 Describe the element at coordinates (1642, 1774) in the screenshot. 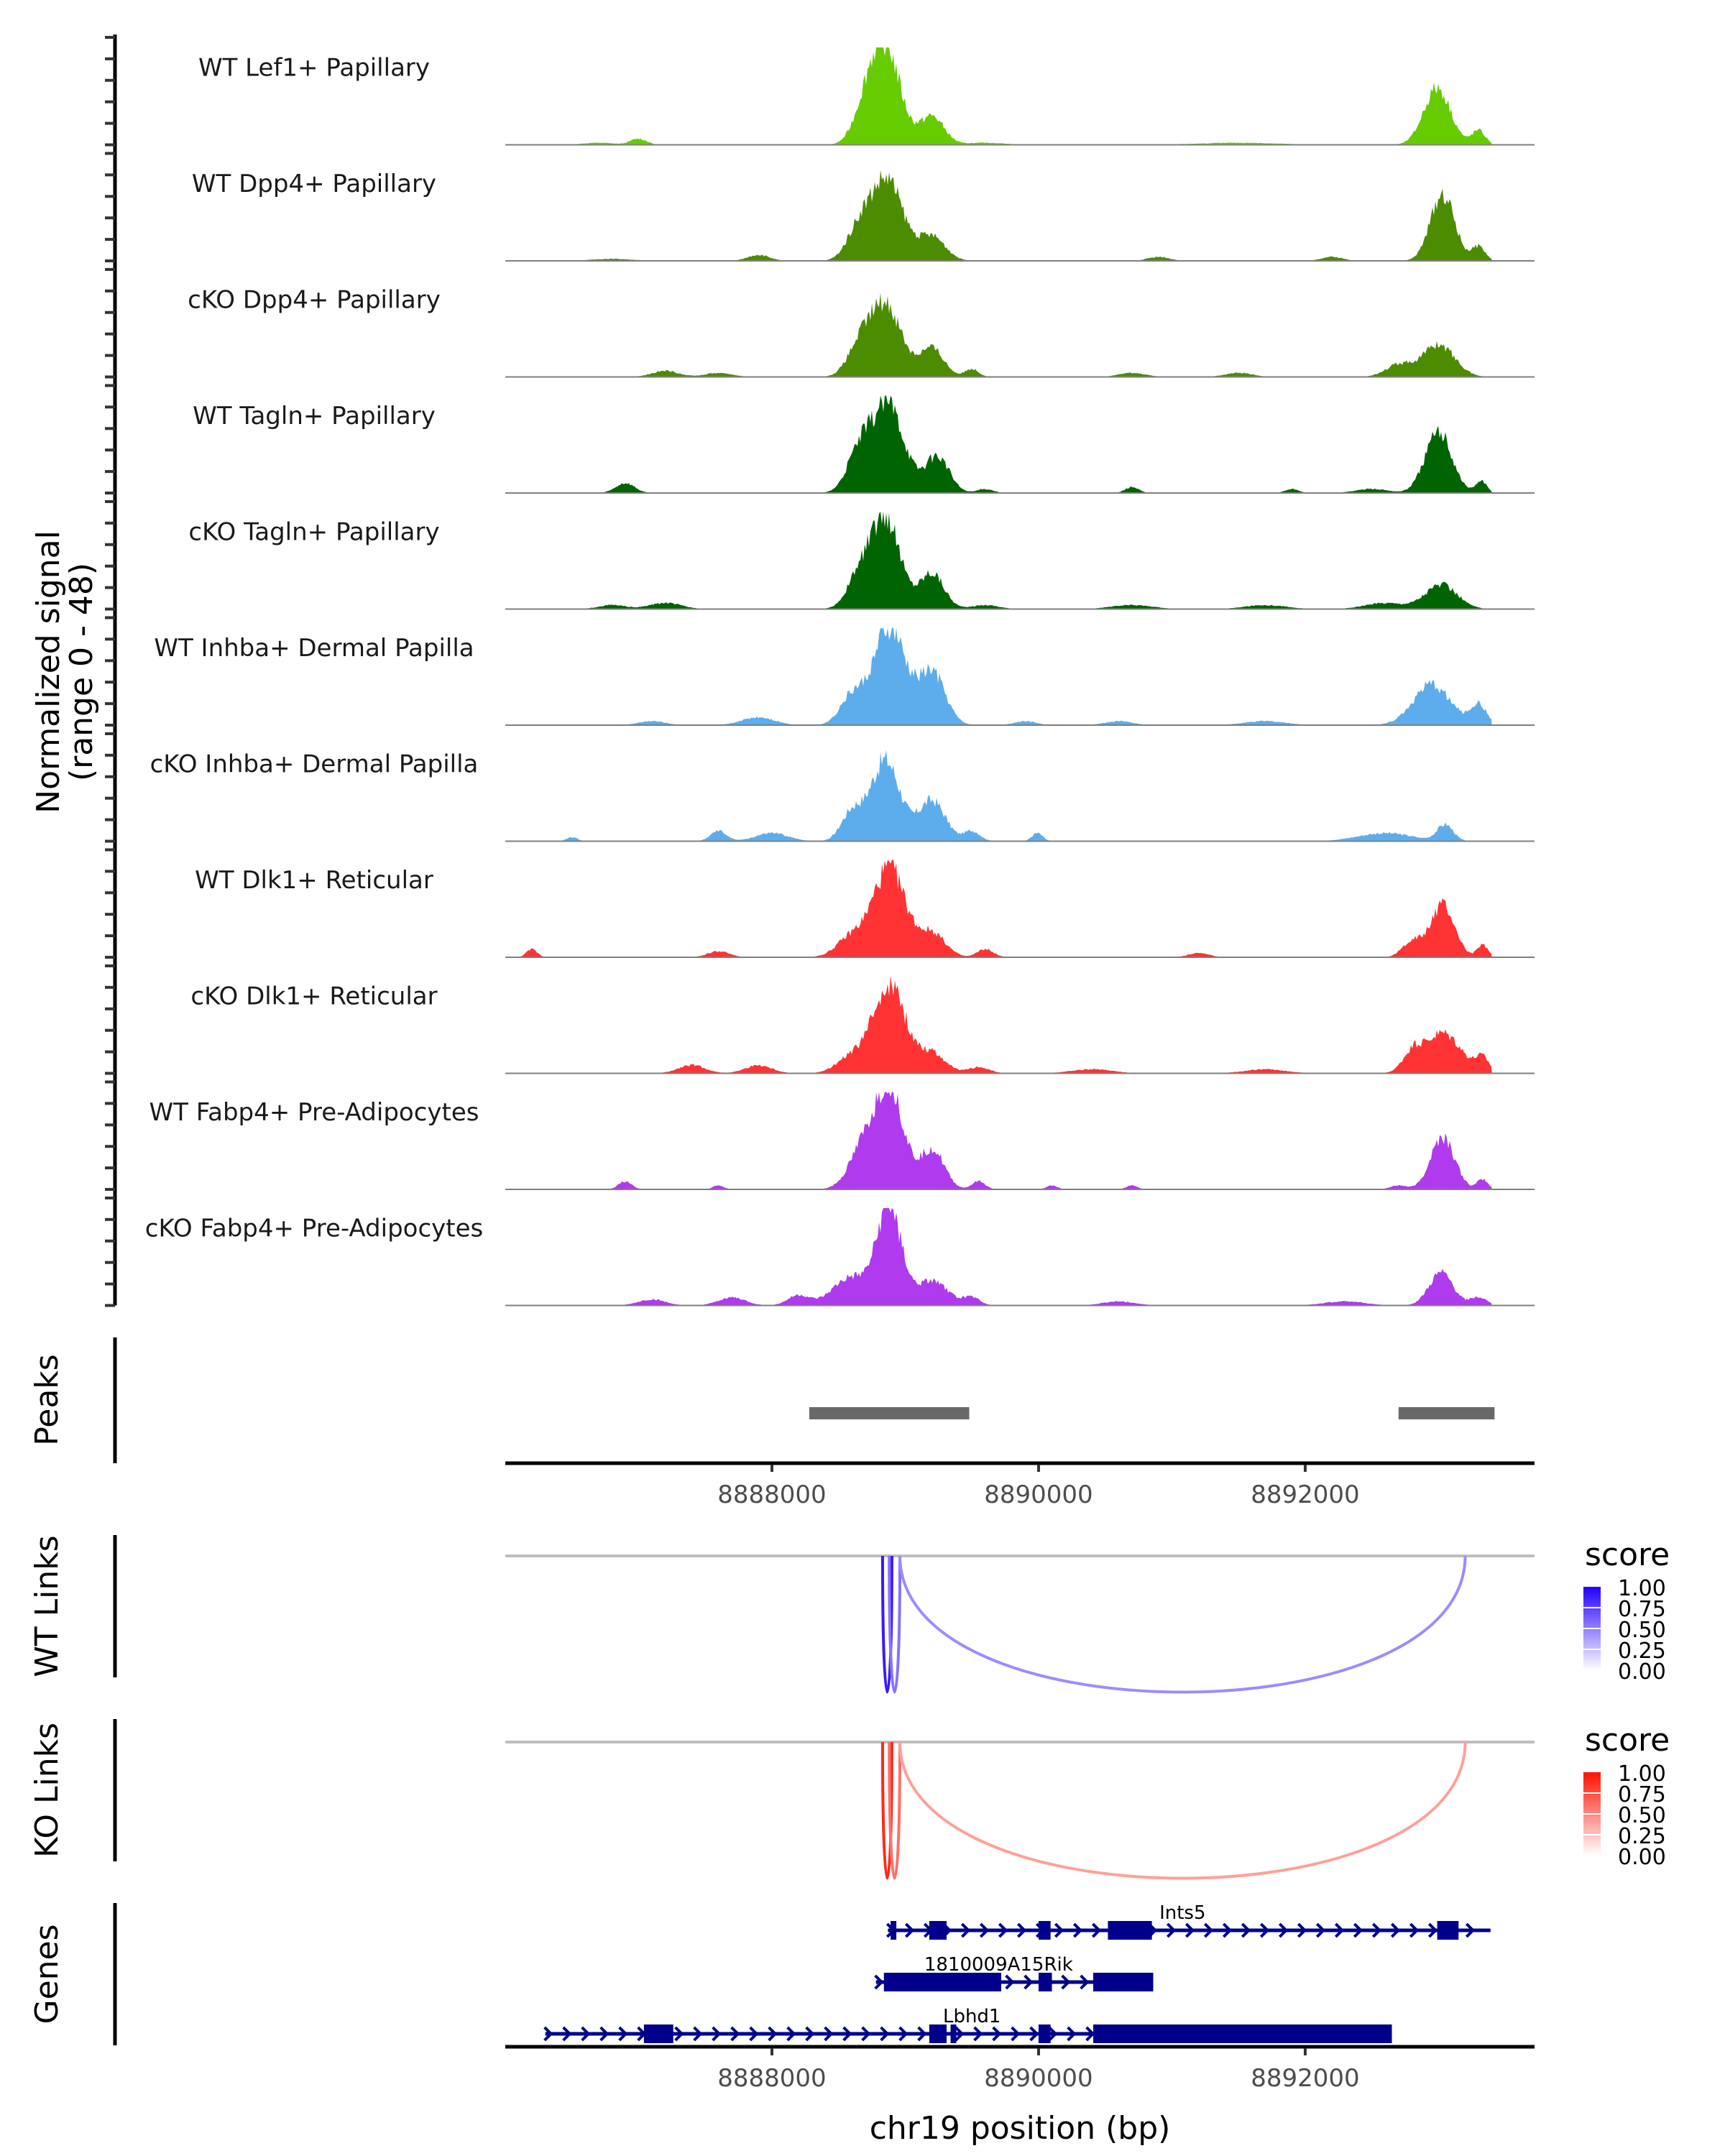

I see `legend-tick-label: 1.00` at that location.